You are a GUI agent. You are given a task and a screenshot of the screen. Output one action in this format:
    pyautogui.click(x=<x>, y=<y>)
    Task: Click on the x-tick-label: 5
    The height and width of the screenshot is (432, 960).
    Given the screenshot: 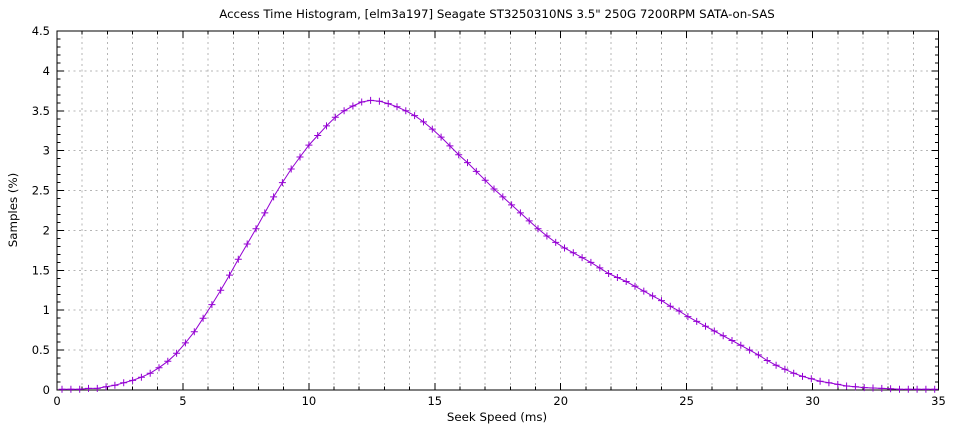 What is the action you would take?
    pyautogui.click(x=182, y=401)
    